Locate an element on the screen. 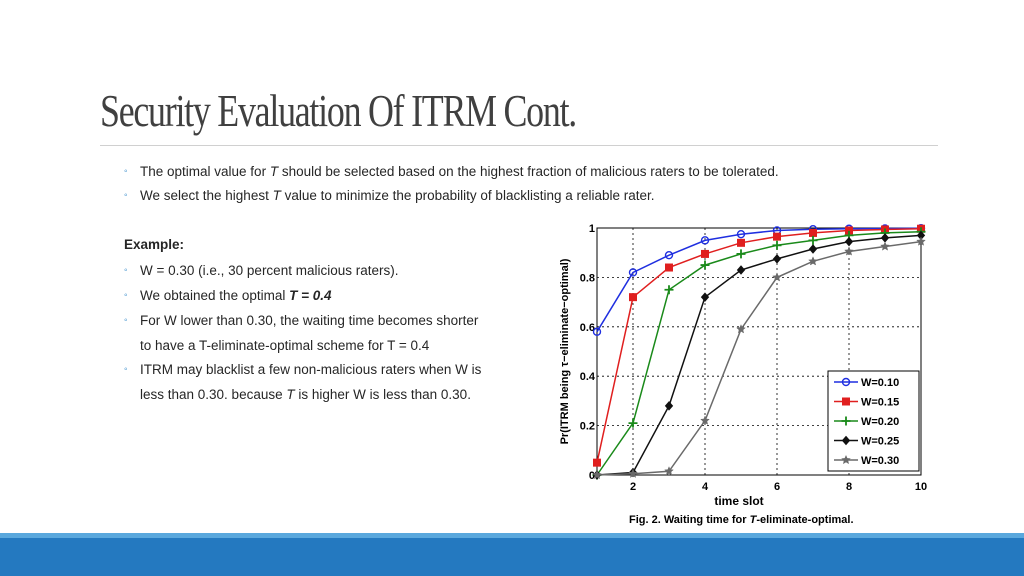 This screenshot has width=1024, height=576. y-tick-label: 1 is located at coordinates (592, 229).